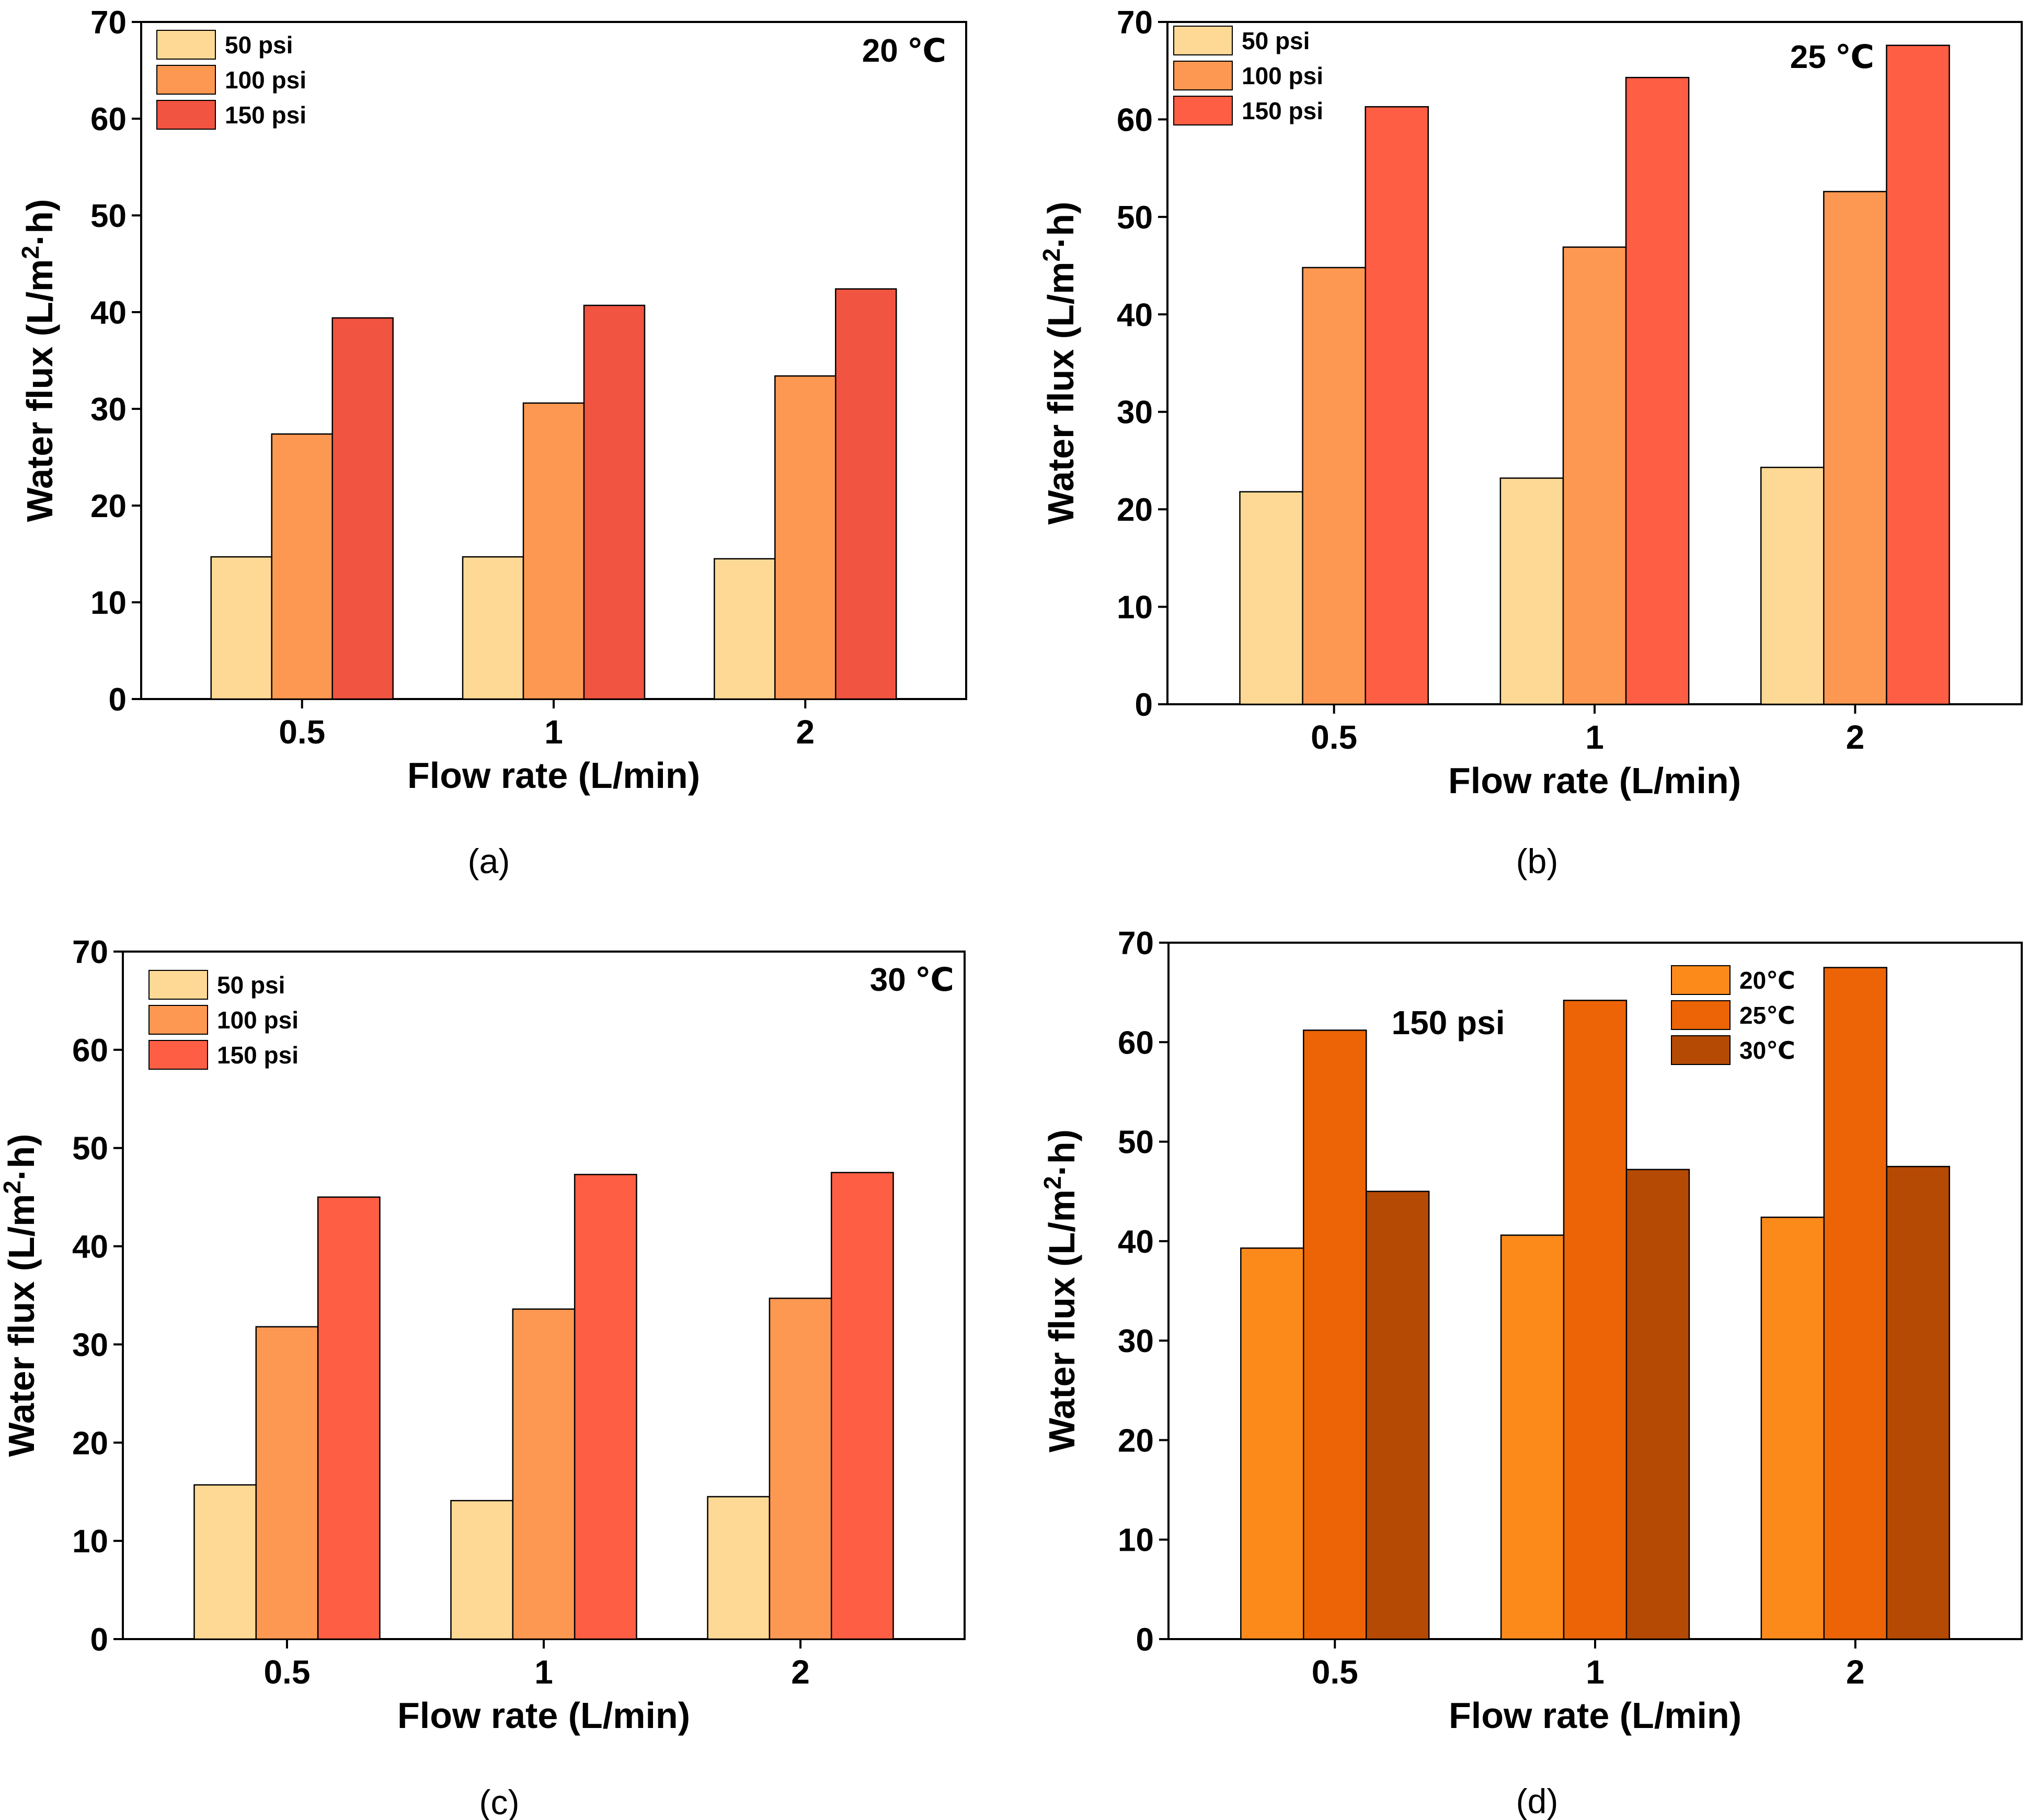  Describe the element at coordinates (1767, 980) in the screenshot. I see `legend-label: 20℃` at that location.